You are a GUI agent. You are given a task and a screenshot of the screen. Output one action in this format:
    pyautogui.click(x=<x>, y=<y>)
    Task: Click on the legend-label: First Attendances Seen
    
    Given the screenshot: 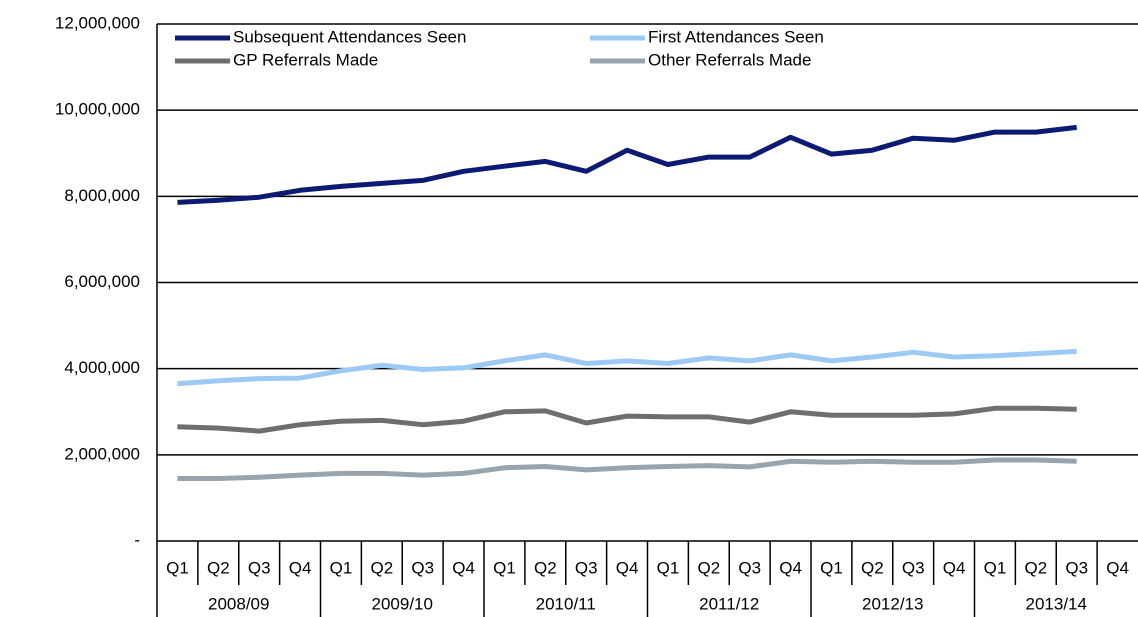 What is the action you would take?
    pyautogui.click(x=736, y=36)
    